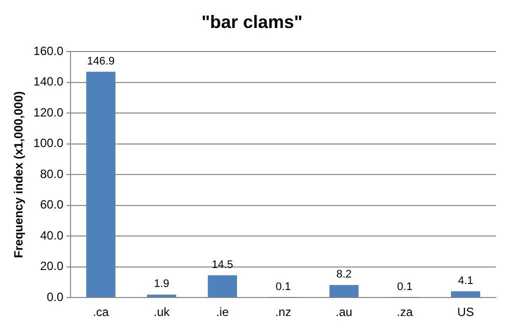  I want to click on y-tick-label: 120.0, so click(48, 112).